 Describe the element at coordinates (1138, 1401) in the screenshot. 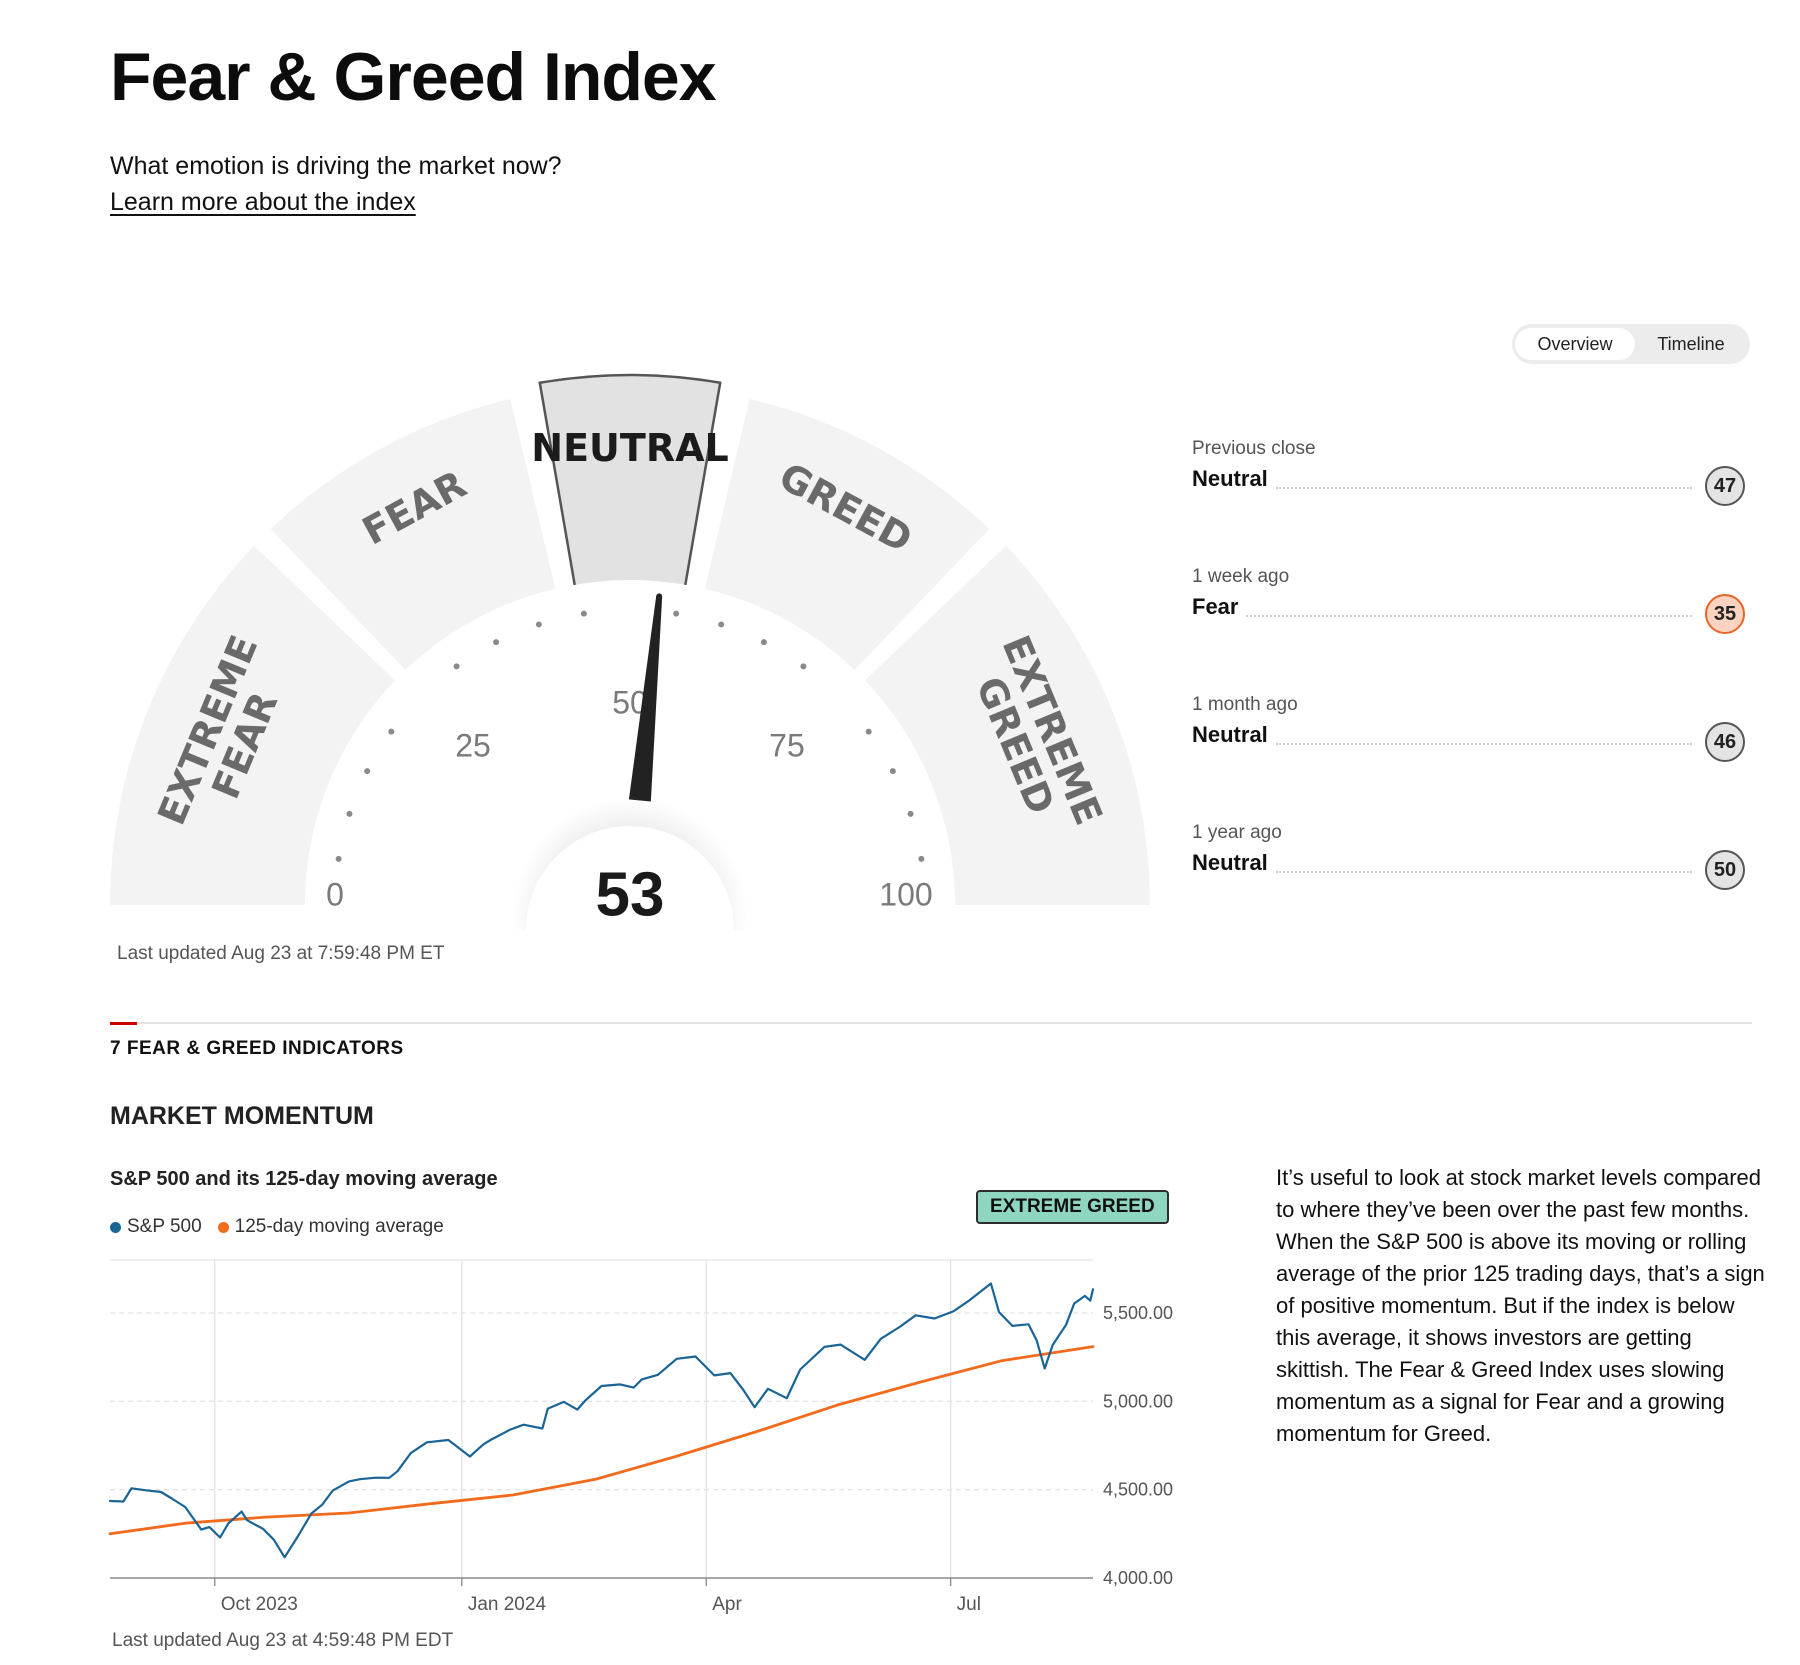

I see `y-tick-label: 5,000.00` at that location.